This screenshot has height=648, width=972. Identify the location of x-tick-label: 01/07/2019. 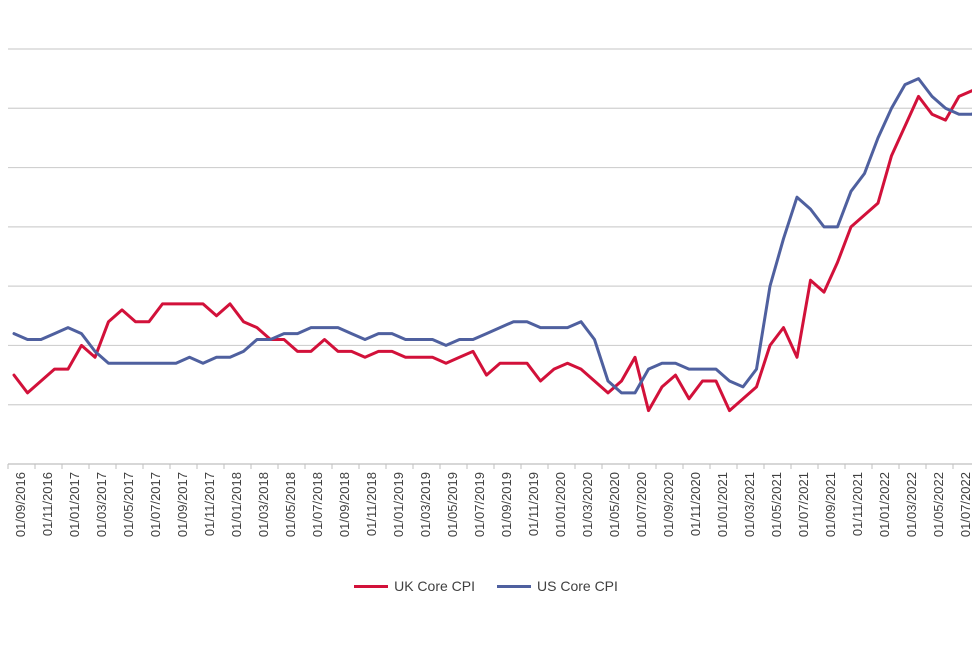
(479, 504).